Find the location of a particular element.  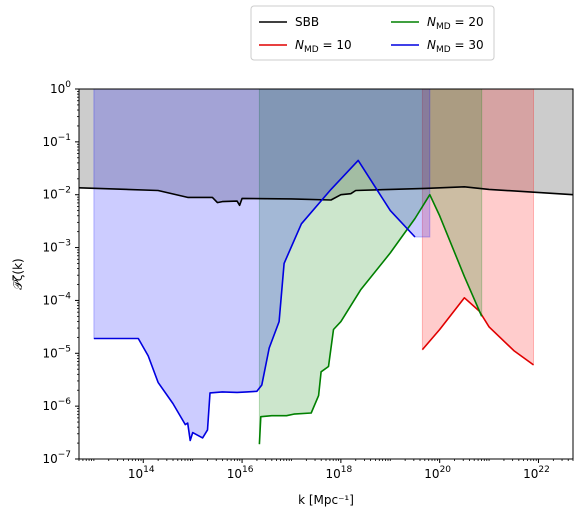

y-axis-label: 𝒫ζ(k) is located at coordinates (18, 274).